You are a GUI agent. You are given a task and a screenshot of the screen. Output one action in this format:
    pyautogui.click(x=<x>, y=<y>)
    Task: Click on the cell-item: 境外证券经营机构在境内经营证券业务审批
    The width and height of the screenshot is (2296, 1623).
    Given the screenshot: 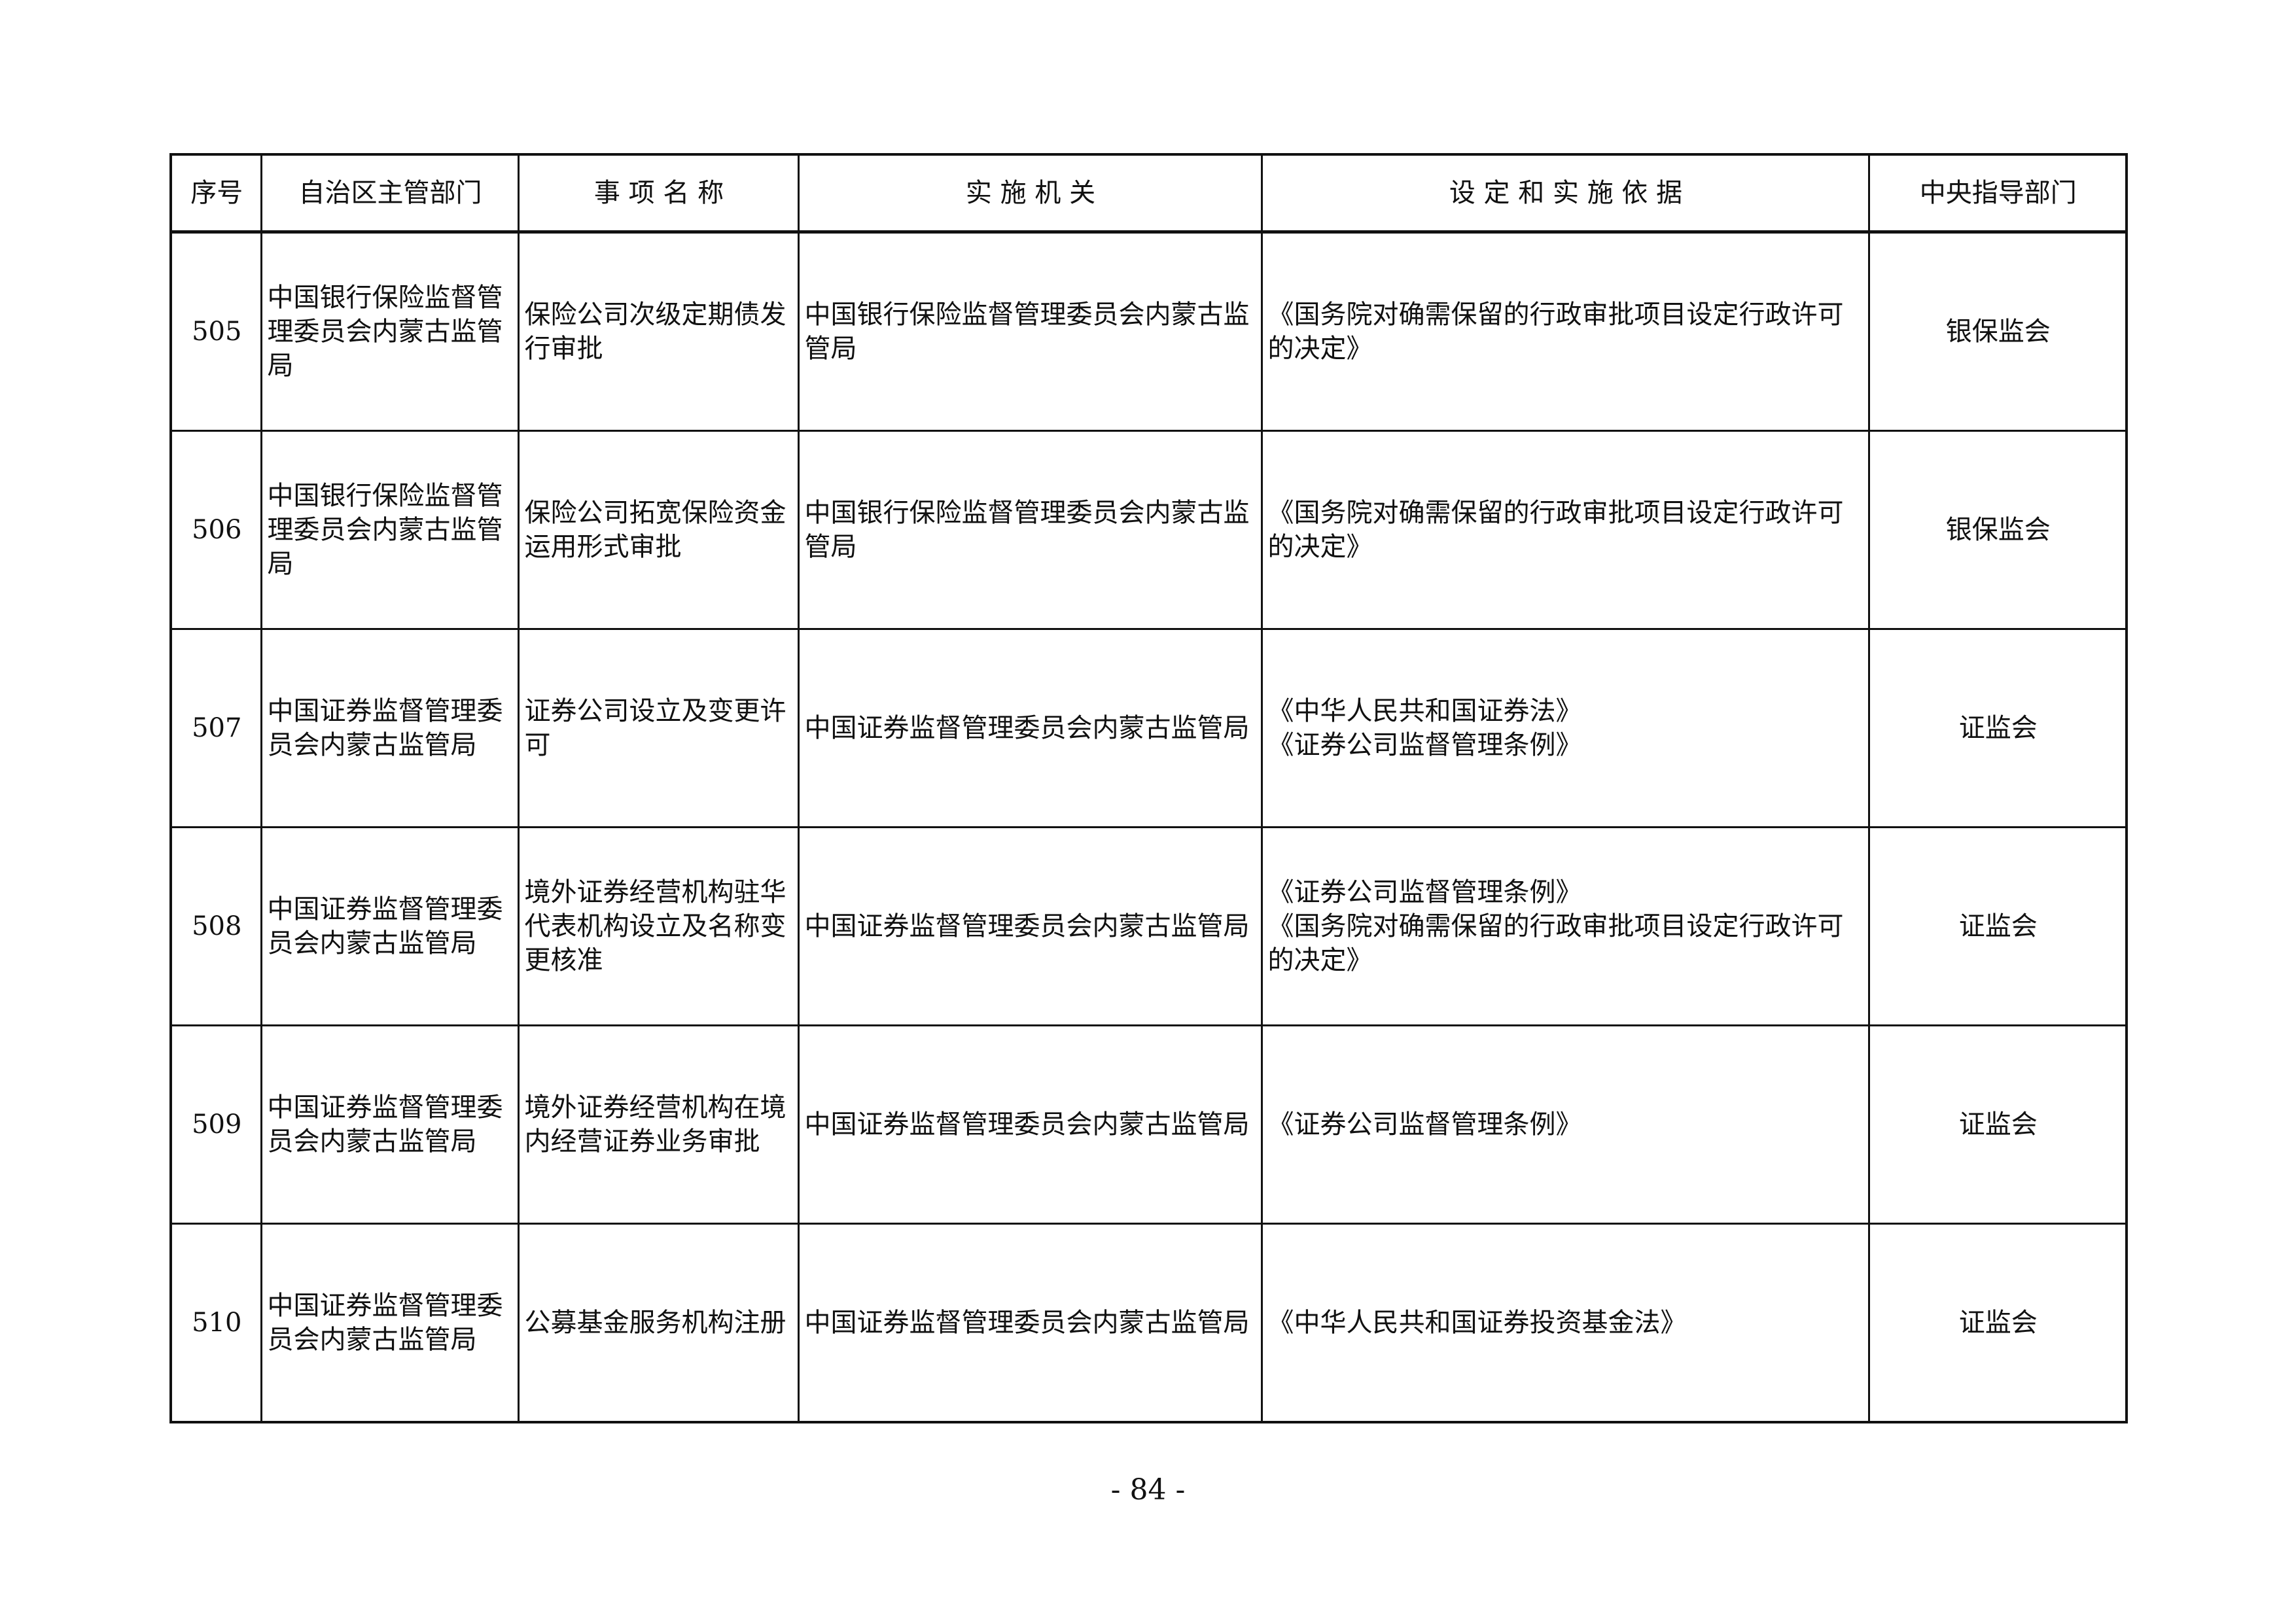 What is the action you would take?
    pyautogui.click(x=658, y=1125)
    